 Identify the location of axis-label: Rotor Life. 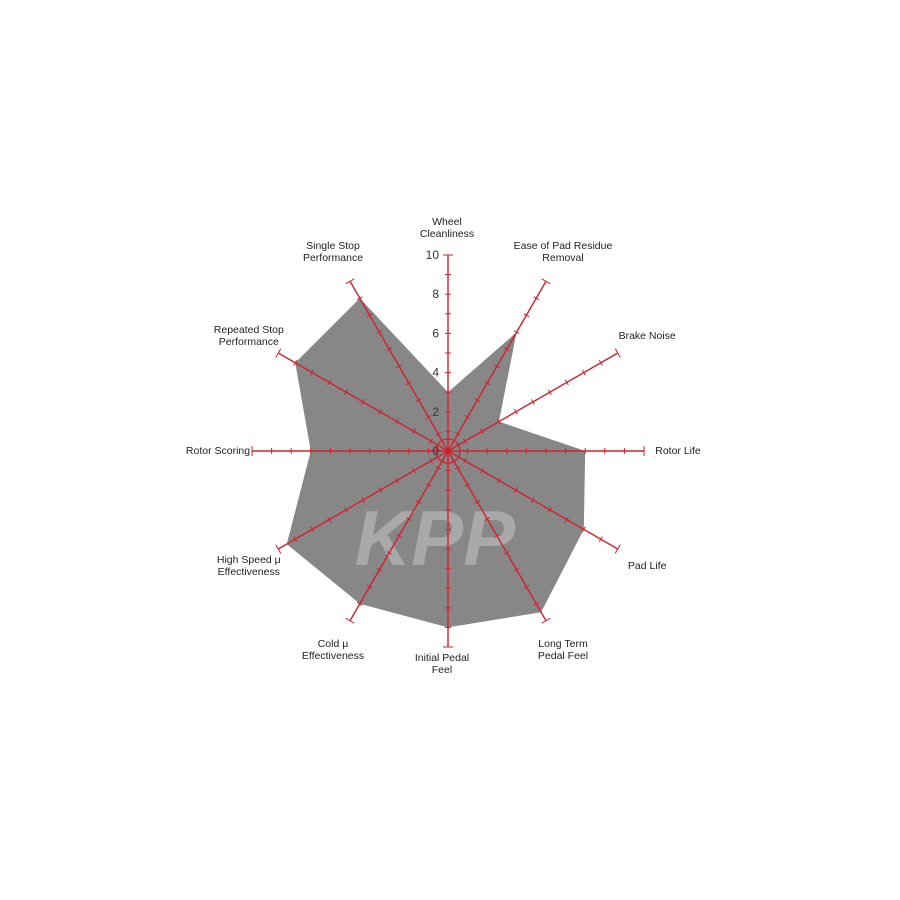
(678, 451).